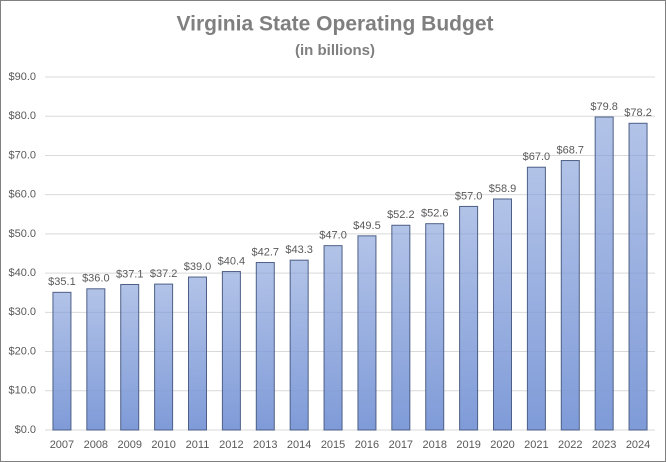  I want to click on value-label: $40.4, so click(232, 261).